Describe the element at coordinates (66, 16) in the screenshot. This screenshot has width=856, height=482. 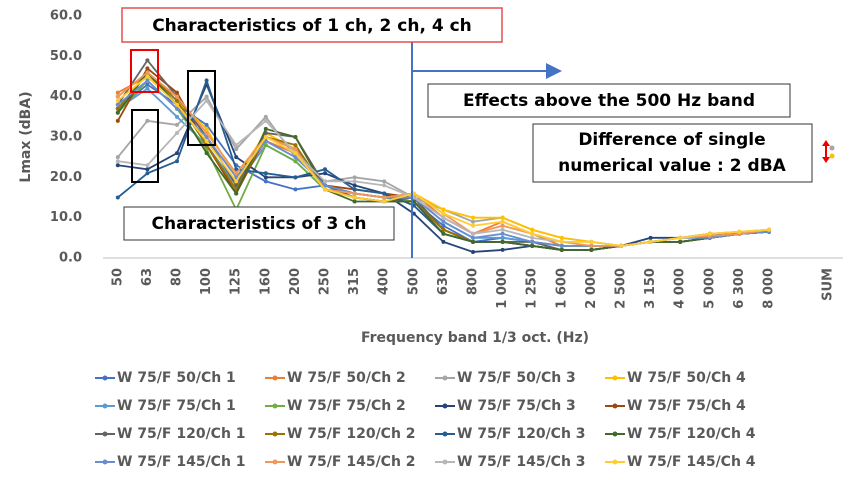
I see `y-tick-label: 60.0` at that location.